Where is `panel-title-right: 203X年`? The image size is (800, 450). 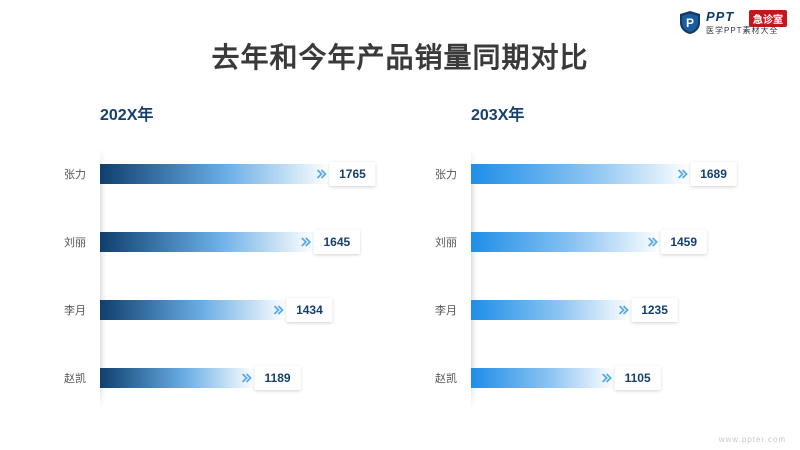 panel-title-right: 203X年 is located at coordinates (498, 115).